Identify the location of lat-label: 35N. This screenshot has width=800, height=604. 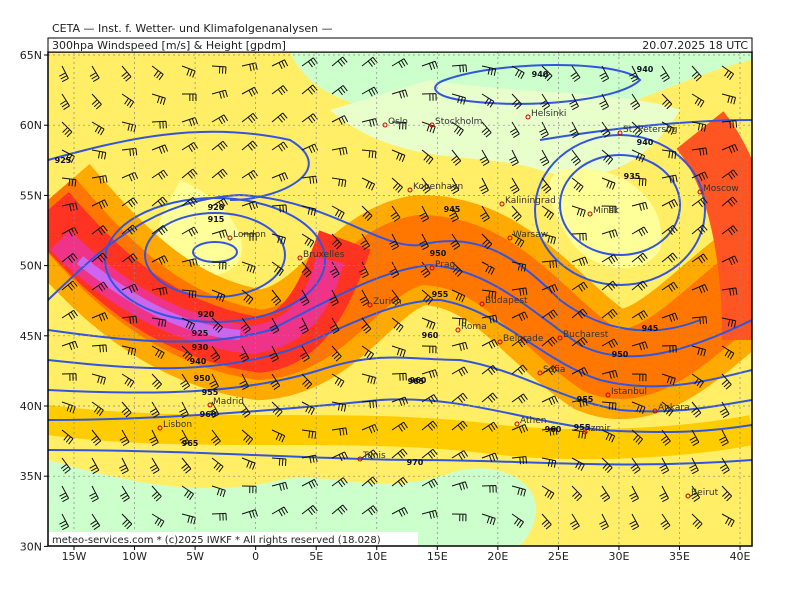
(31, 476).